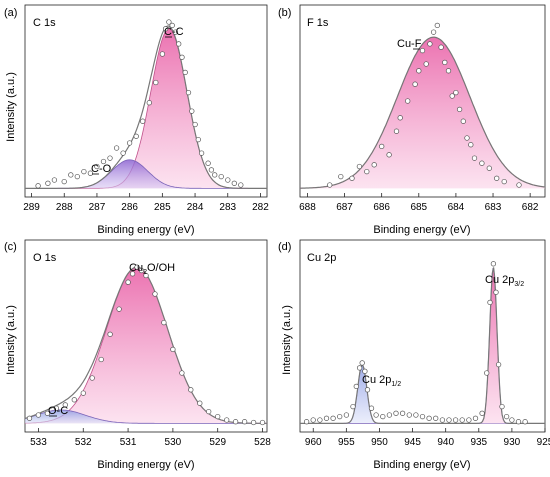  What do you see at coordinates (493, 207) in the screenshot?
I see `x-tick-label-b-5: 683` at bounding box center [493, 207].